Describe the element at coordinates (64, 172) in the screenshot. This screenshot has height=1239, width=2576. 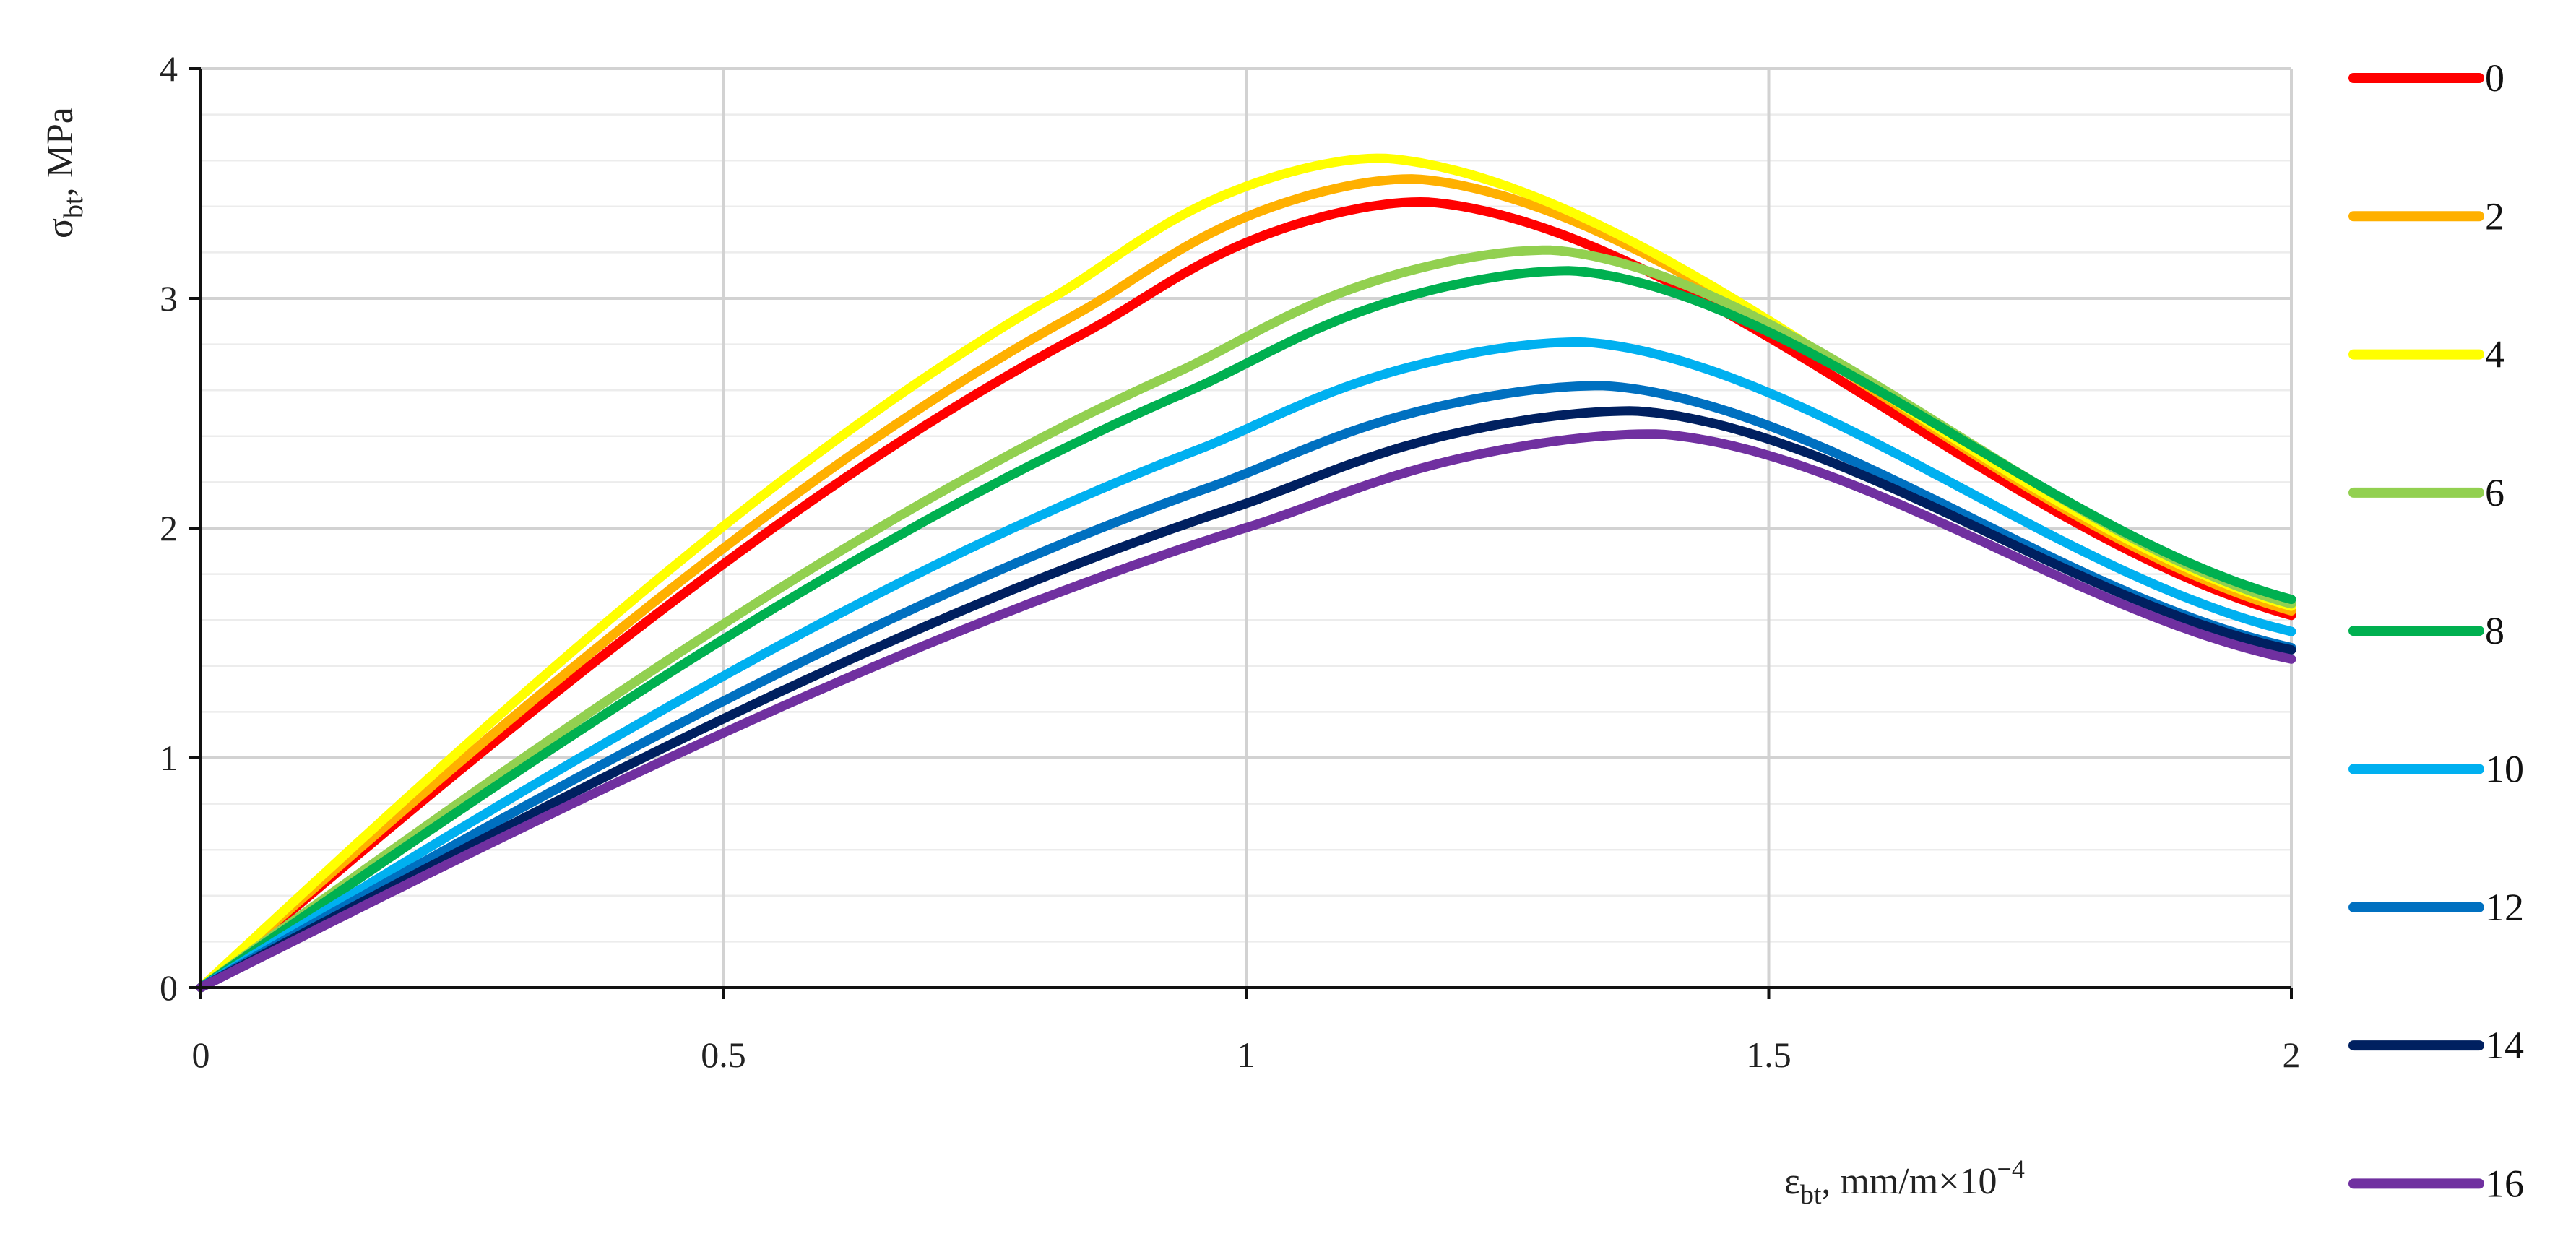
I see `y-axis-title: σbt, MPa` at that location.